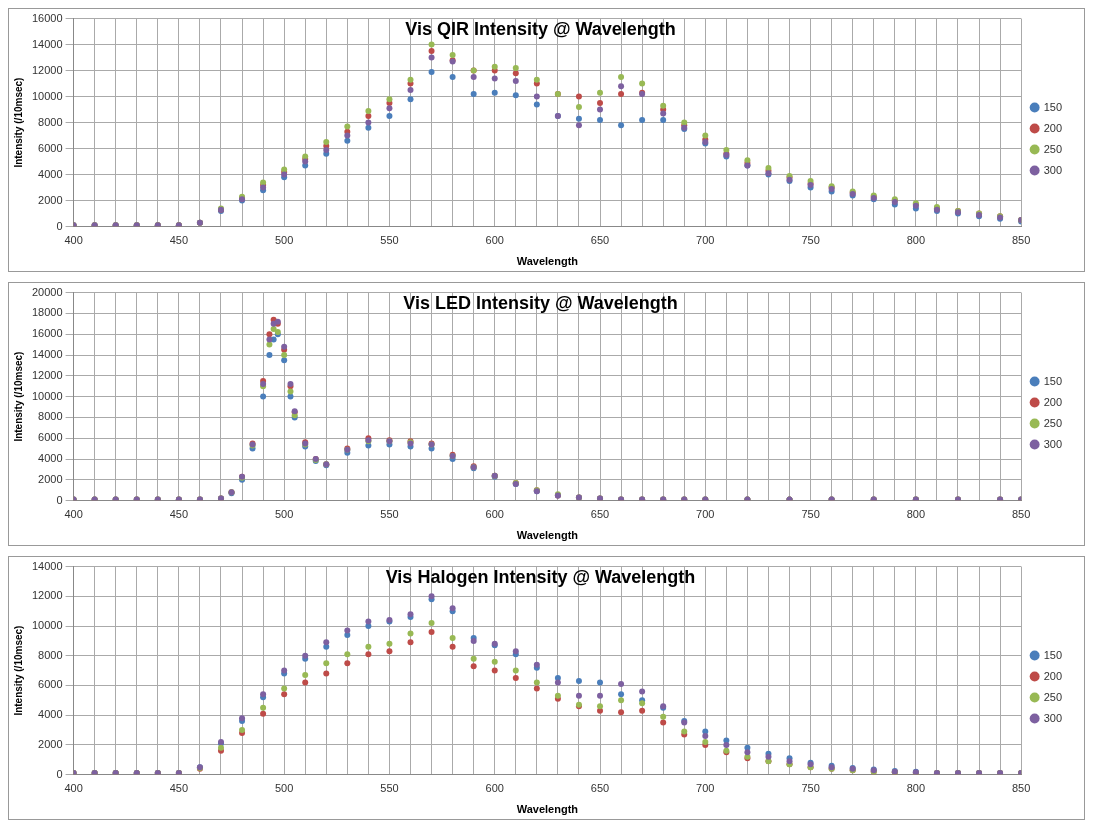 Image resolution: width=1093 pixels, height=834 pixels. What do you see at coordinates (47, 291) in the screenshot?
I see `y-tick-label: 20000` at bounding box center [47, 291].